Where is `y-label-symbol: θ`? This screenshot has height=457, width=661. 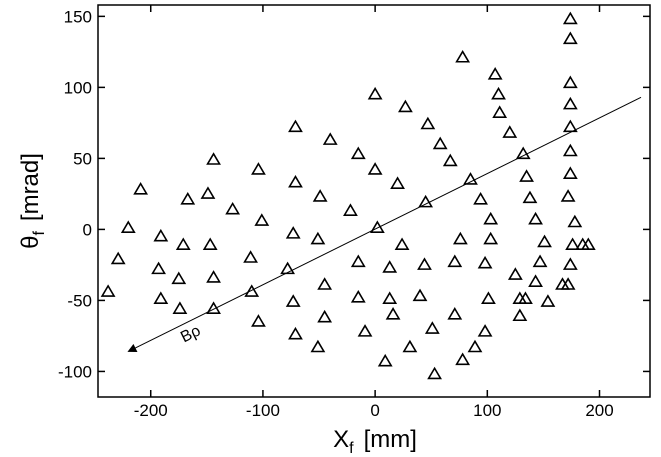 y-label-symbol: θ is located at coordinates (30, 242).